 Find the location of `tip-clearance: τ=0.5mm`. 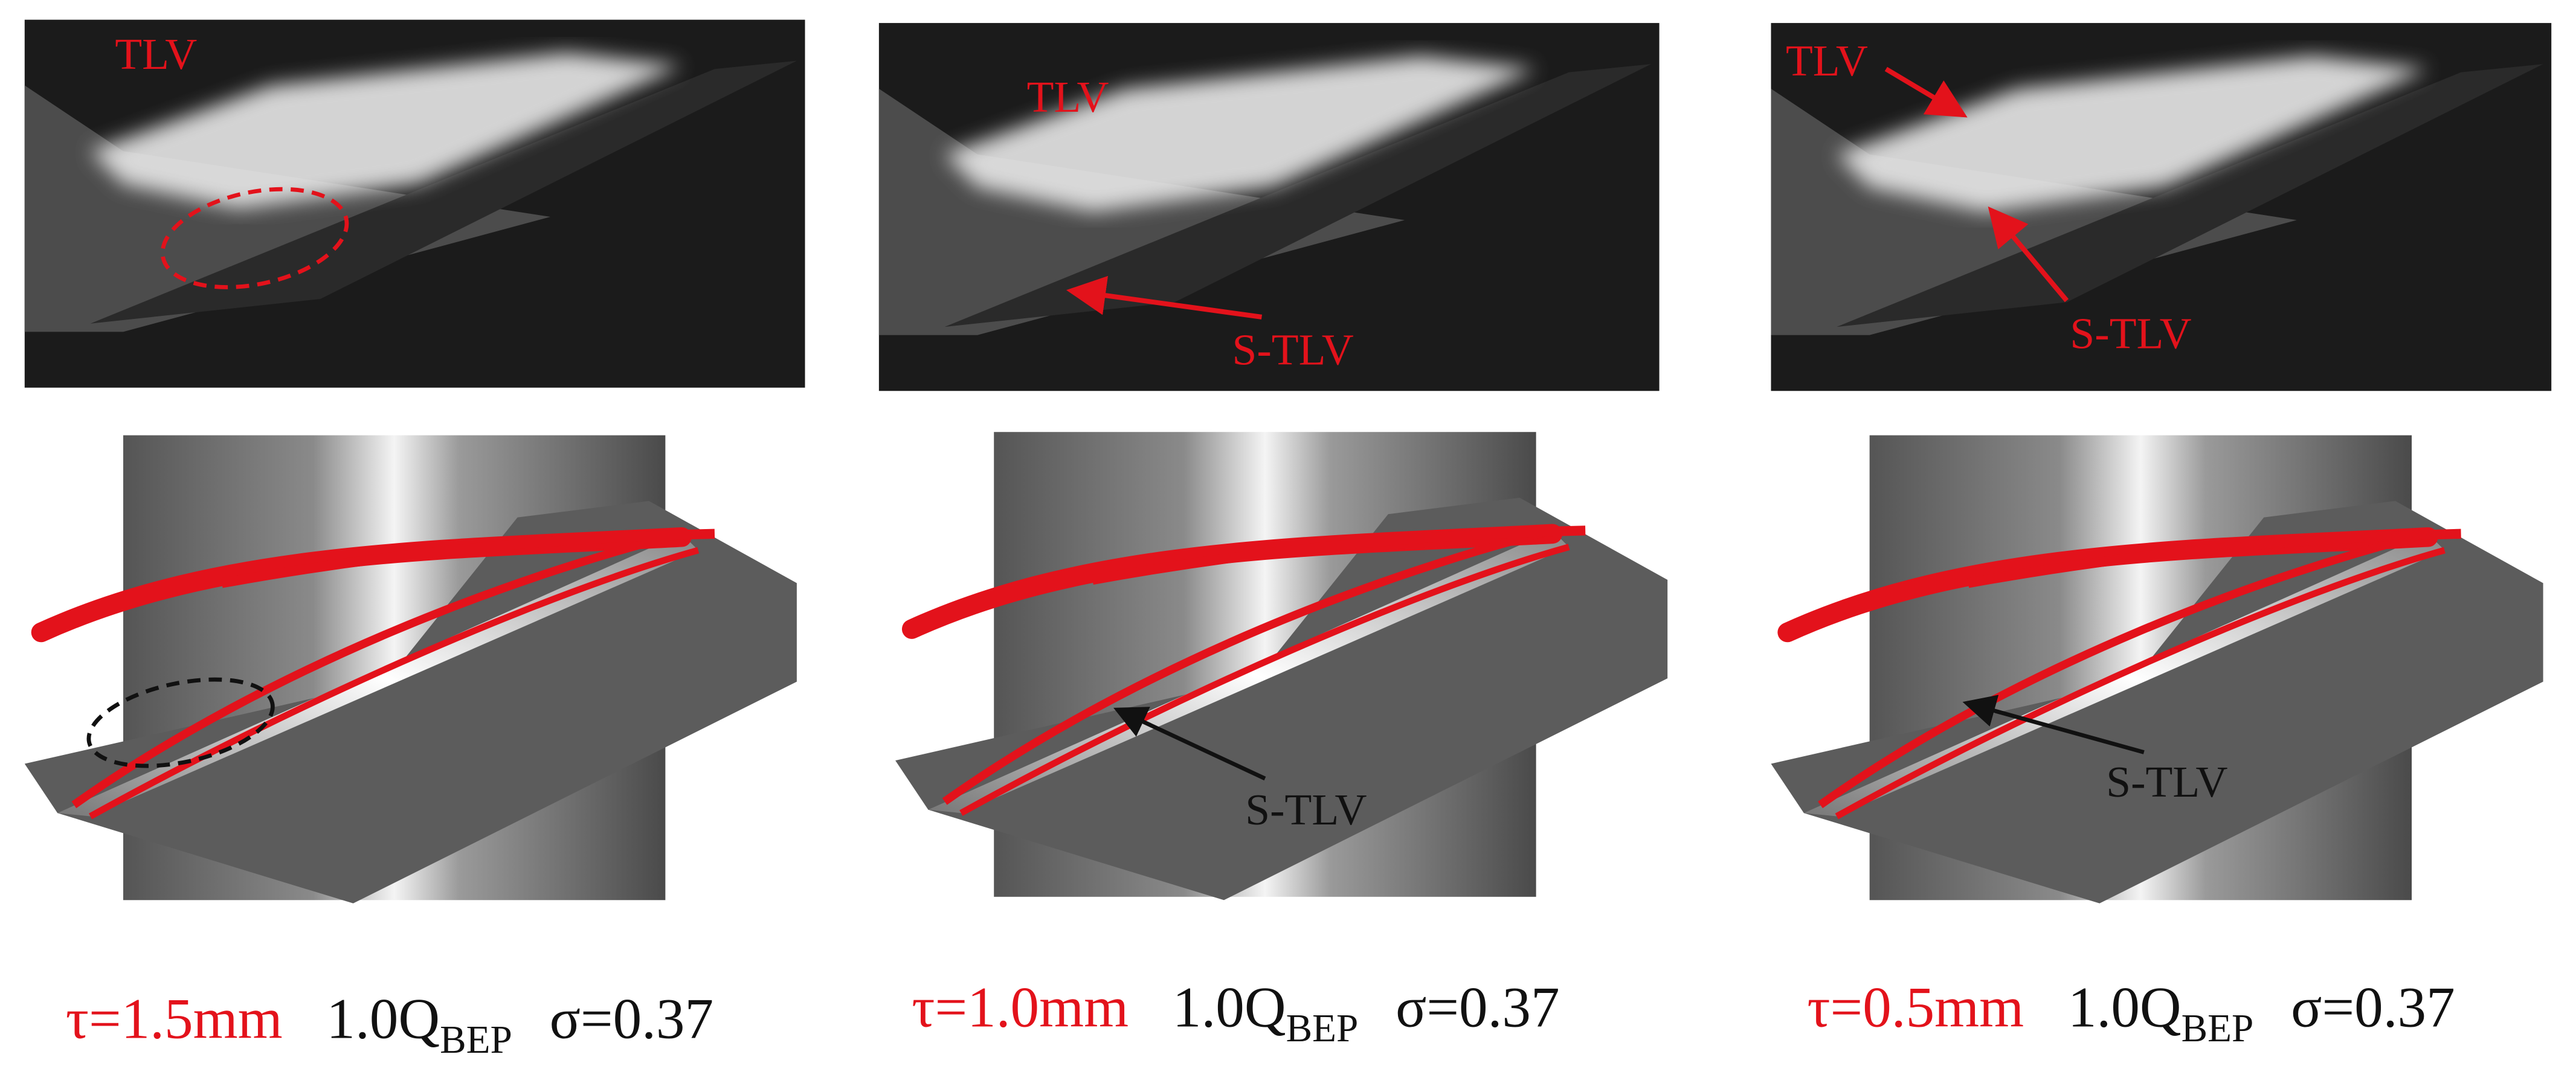

tip-clearance: τ=0.5mm is located at coordinates (1916, 1007).